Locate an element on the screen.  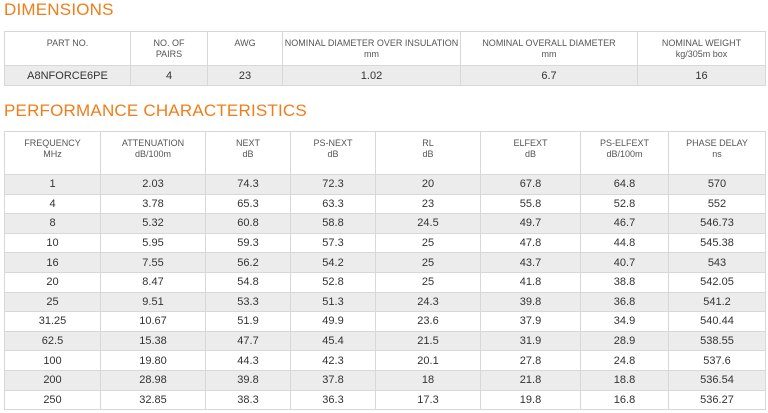
header-cell: NEXT dB is located at coordinates (248, 153).